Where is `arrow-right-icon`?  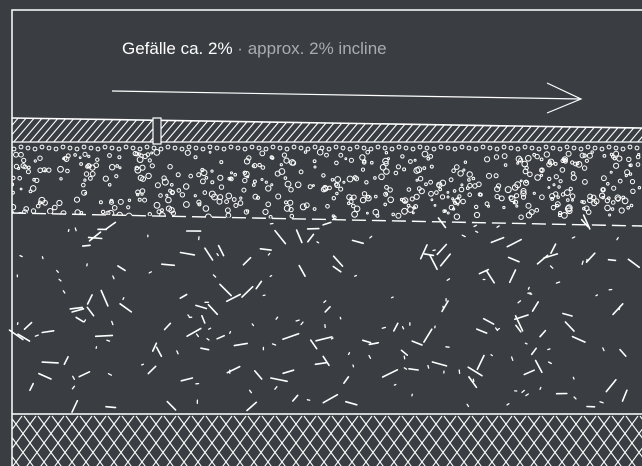 arrow-right-icon is located at coordinates (347, 98).